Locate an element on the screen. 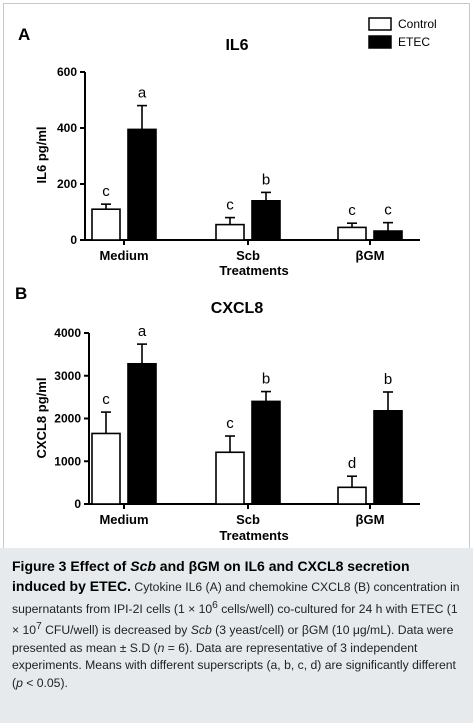 The height and width of the screenshot is (723, 473). x-axis-label-cxcl8: Treatments is located at coordinates (253, 535).